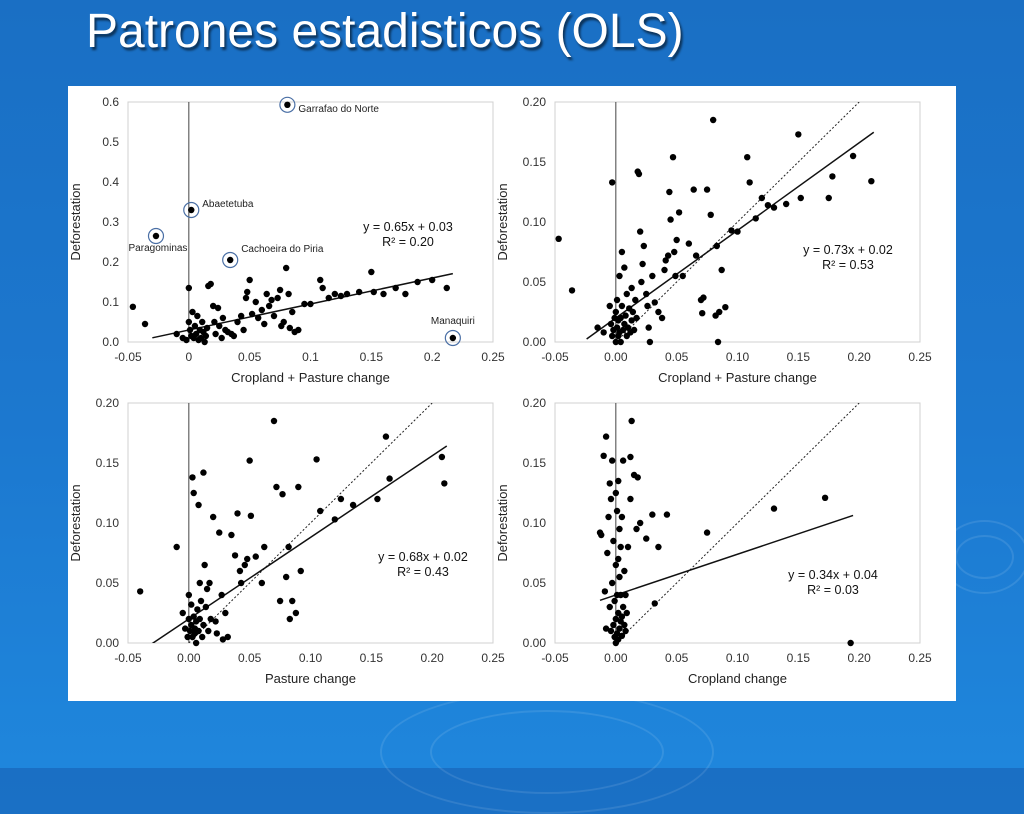 The height and width of the screenshot is (814, 1024). Describe the element at coordinates (738, 658) in the screenshot. I see `x-tick-label: 0.10` at that location.